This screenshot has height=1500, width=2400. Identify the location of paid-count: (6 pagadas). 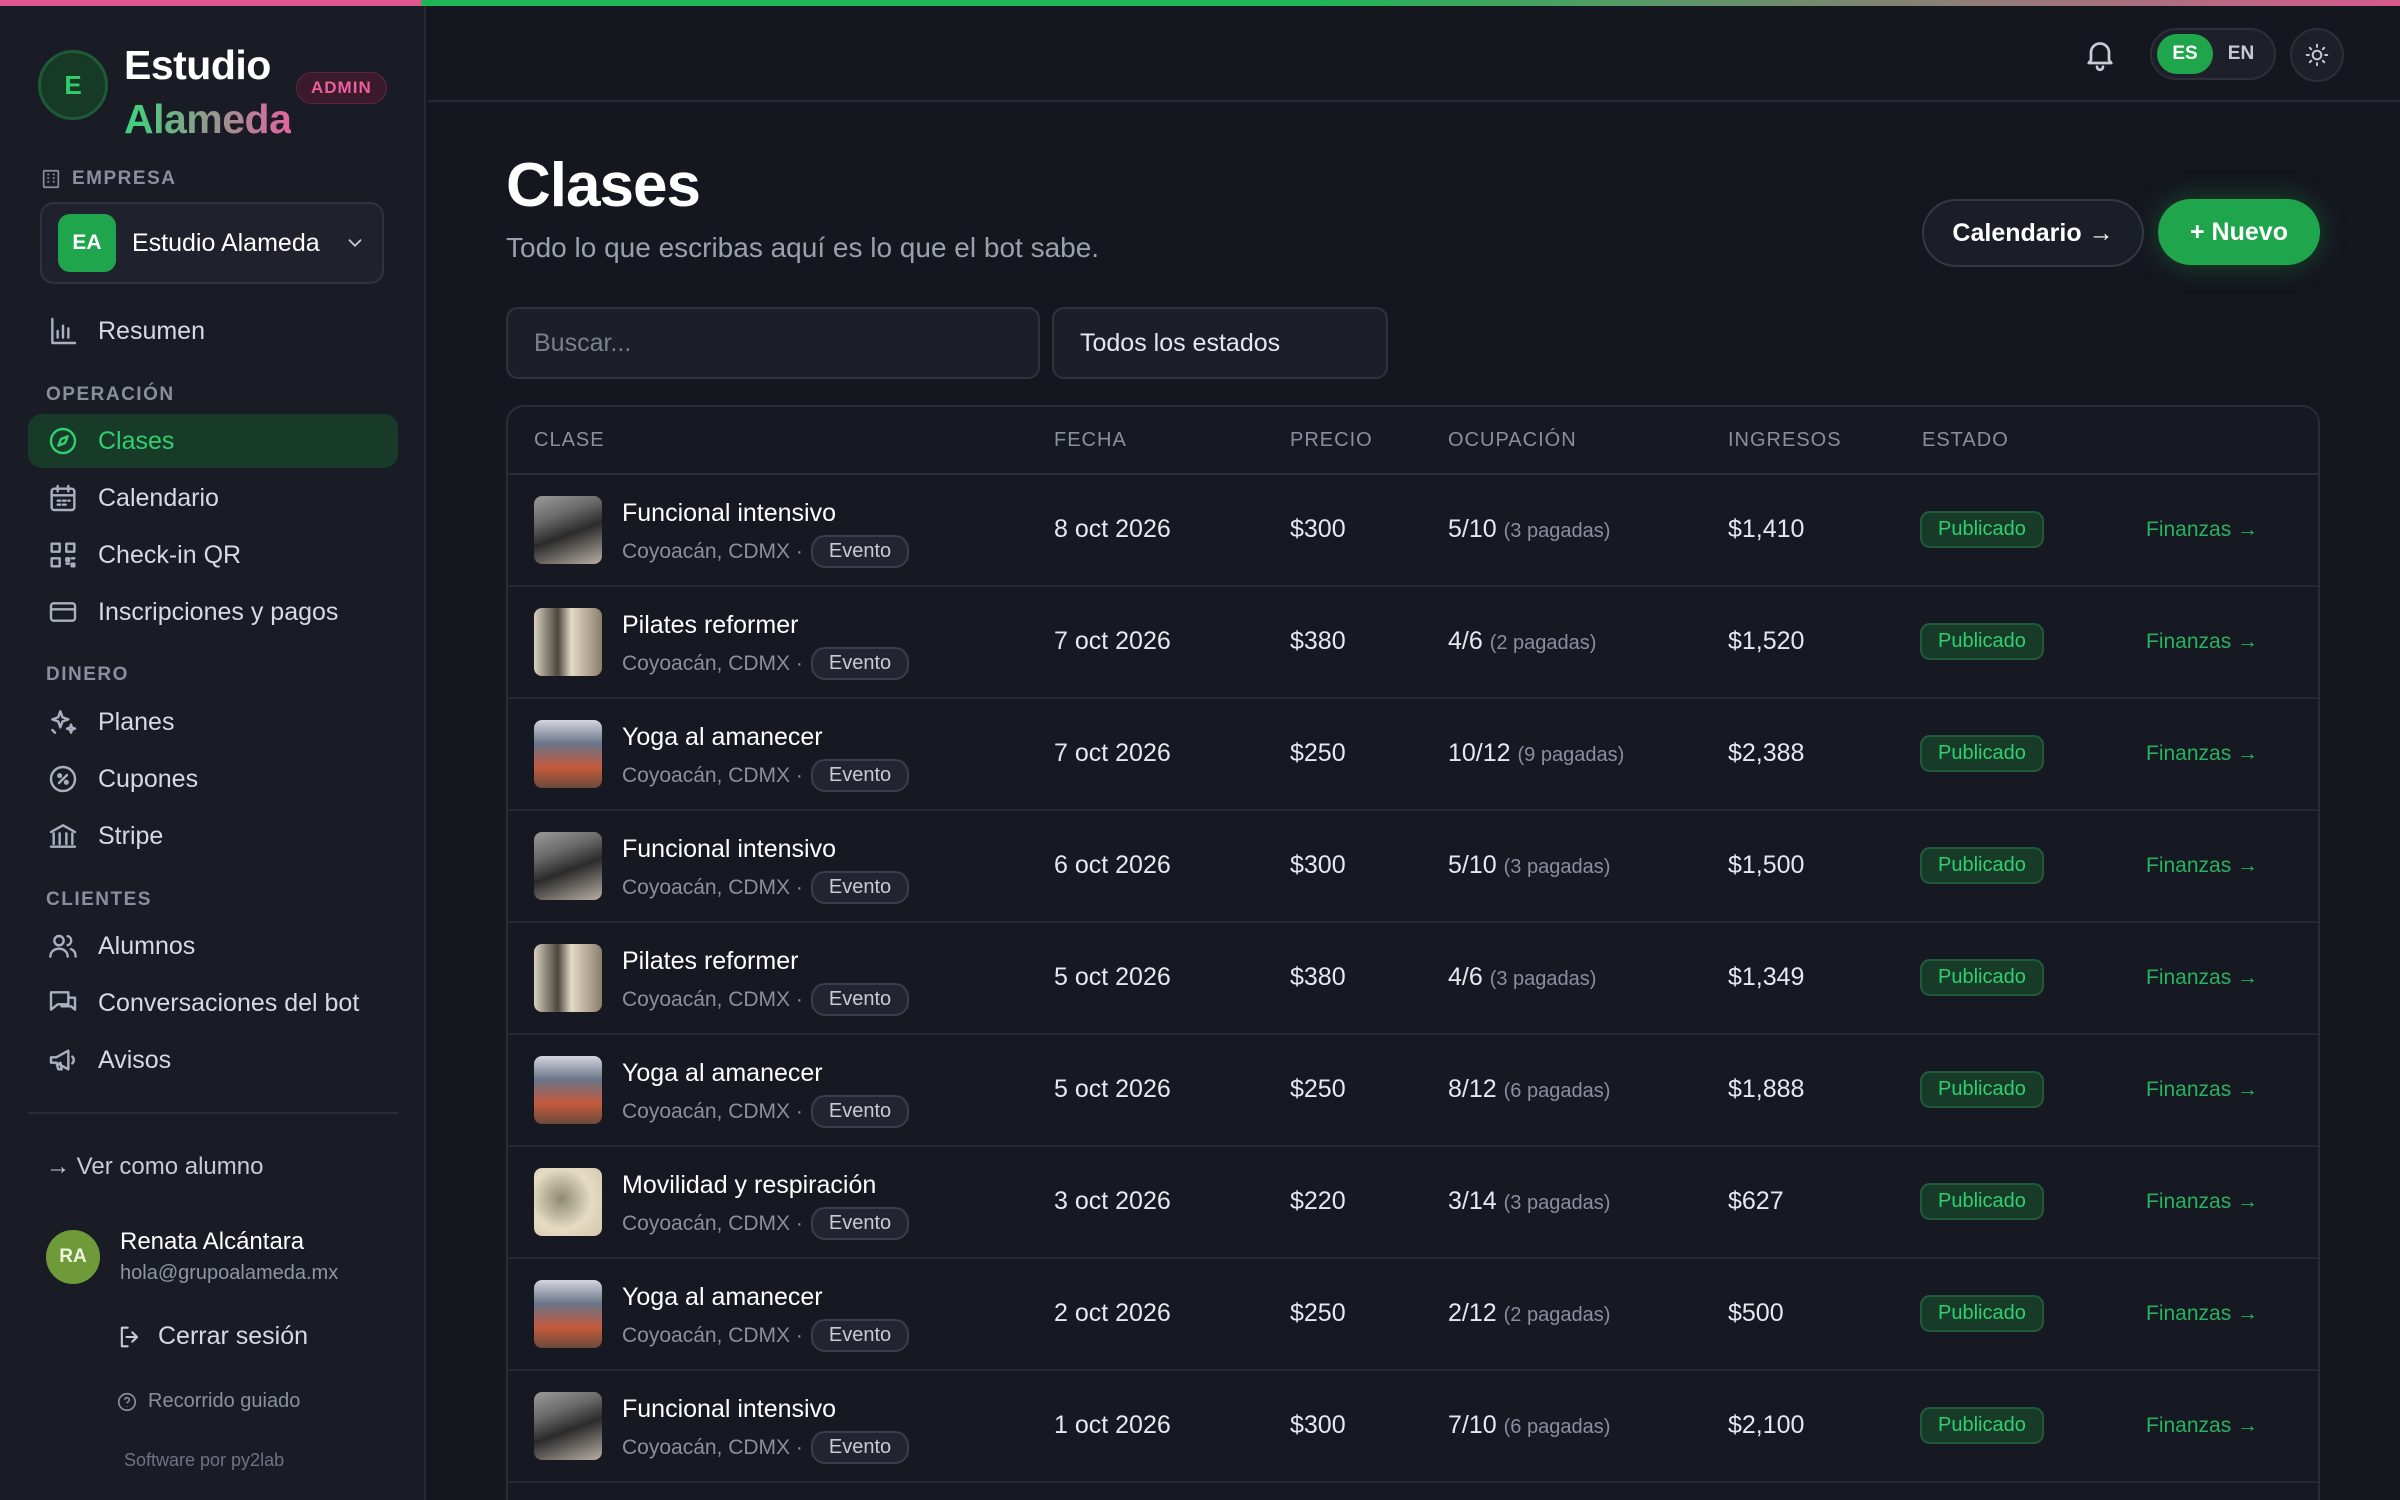
(1557, 1091).